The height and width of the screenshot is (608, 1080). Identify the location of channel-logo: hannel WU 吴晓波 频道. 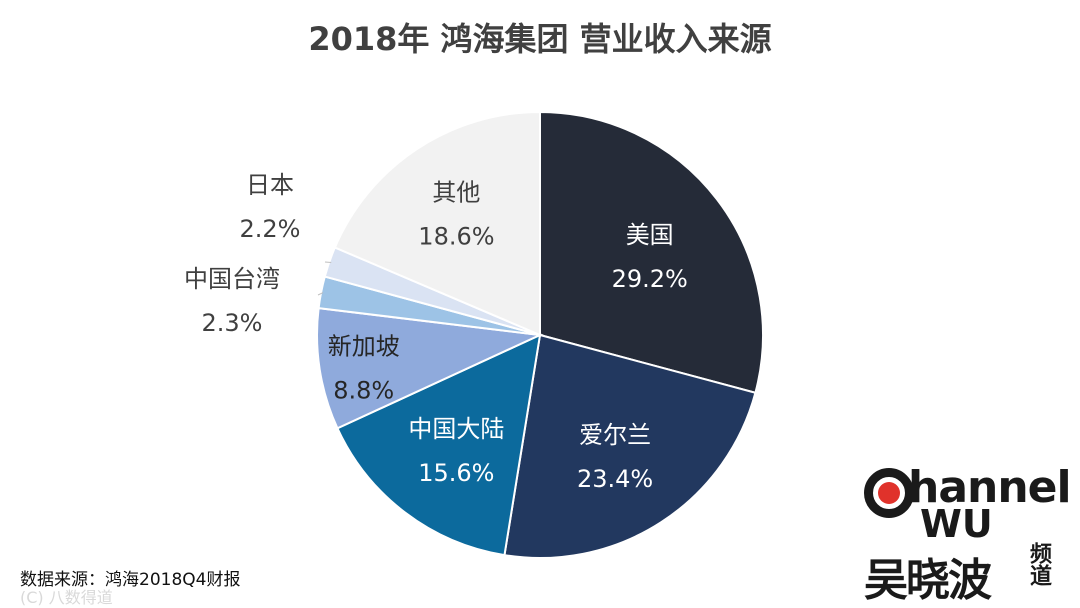
(966, 533).